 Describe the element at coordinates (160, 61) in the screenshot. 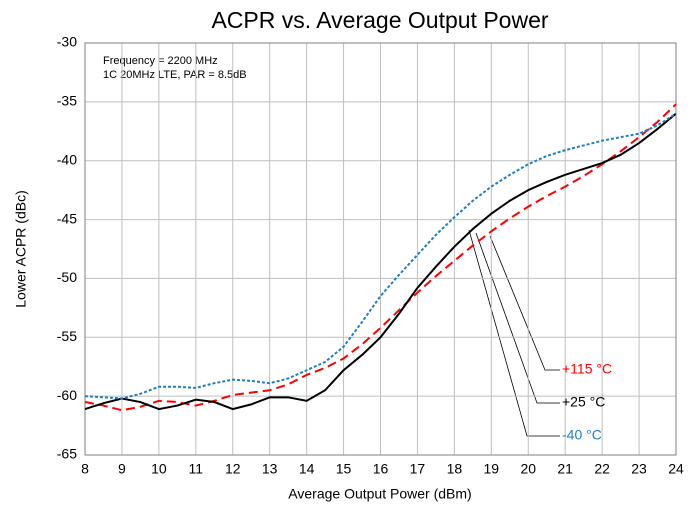

I see `annotation: Frequency = 2200 MHz` at that location.